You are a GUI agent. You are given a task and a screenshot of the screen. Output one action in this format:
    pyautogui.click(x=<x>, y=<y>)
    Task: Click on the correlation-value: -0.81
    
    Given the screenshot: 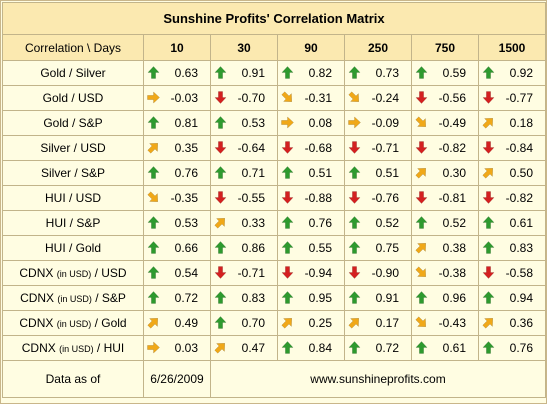 What is the action you would take?
    pyautogui.click(x=452, y=198)
    